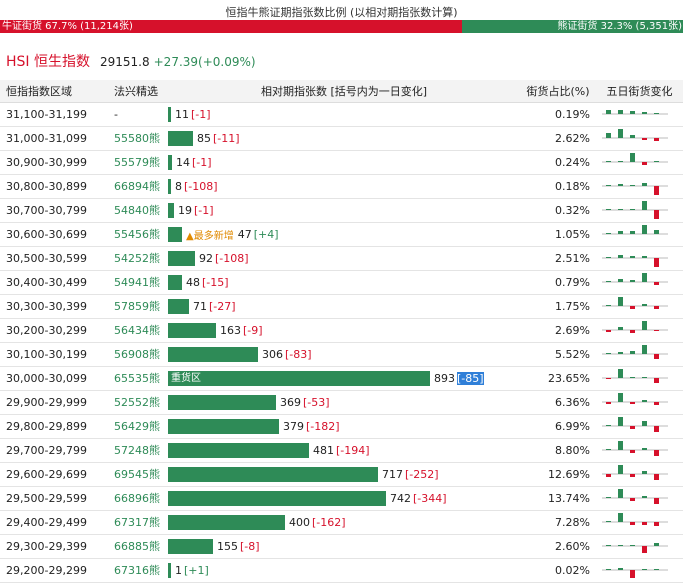  I want to click on sg-warrant-link: 55456熊, so click(138, 234).